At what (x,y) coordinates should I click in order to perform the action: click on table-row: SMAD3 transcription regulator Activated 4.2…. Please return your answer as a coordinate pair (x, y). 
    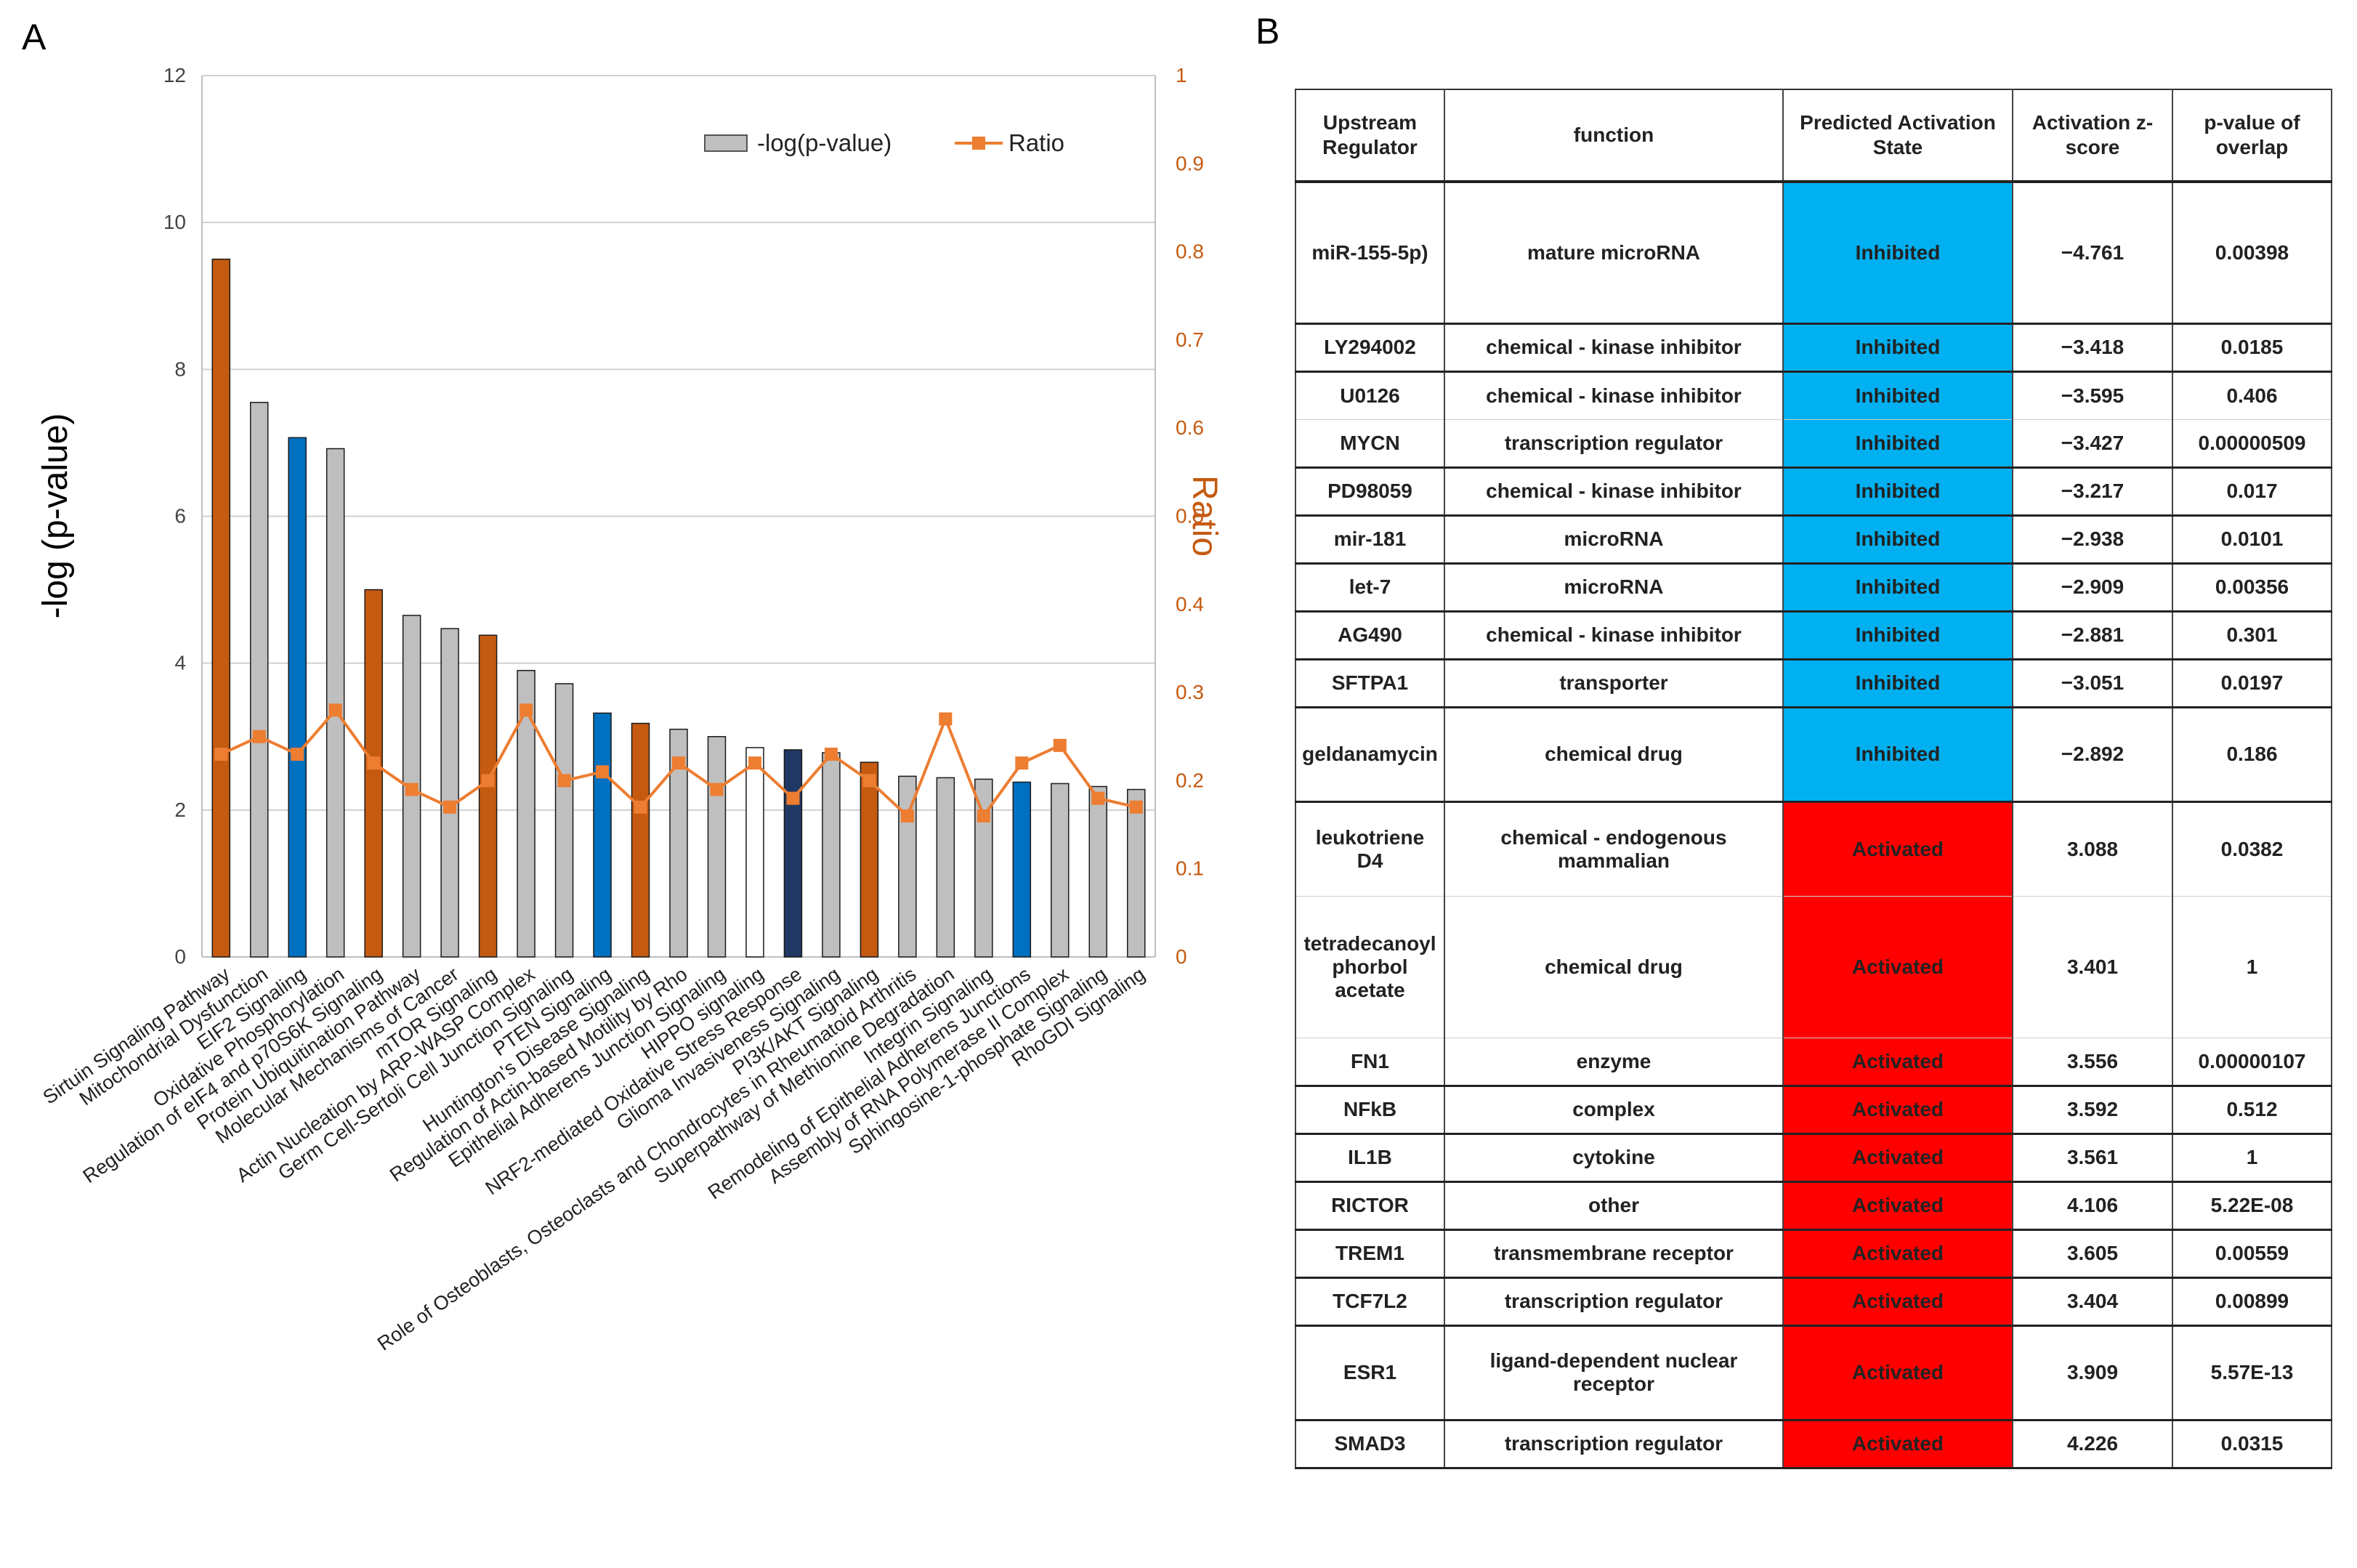
    Looking at the image, I should click on (1813, 1444).